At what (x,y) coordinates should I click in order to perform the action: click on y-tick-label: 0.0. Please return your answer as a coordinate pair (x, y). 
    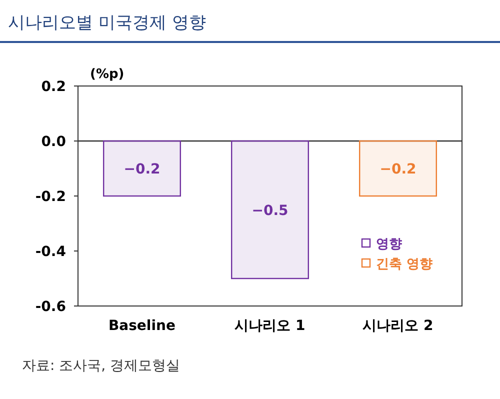
    Looking at the image, I should click on (53, 142).